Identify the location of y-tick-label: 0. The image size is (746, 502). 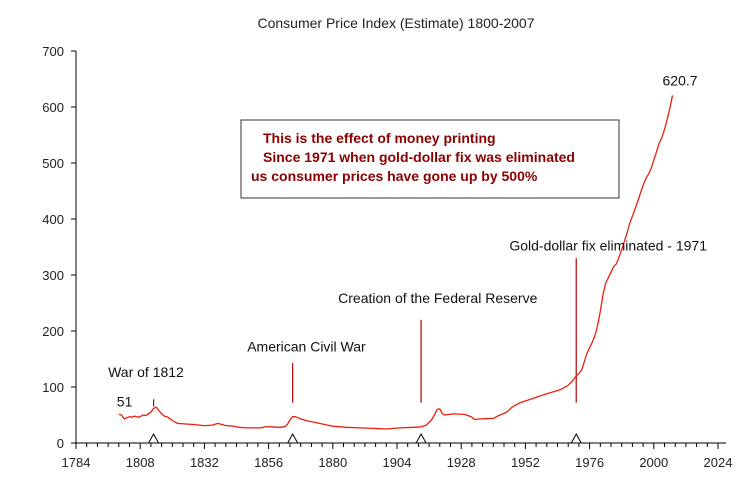
(60, 443).